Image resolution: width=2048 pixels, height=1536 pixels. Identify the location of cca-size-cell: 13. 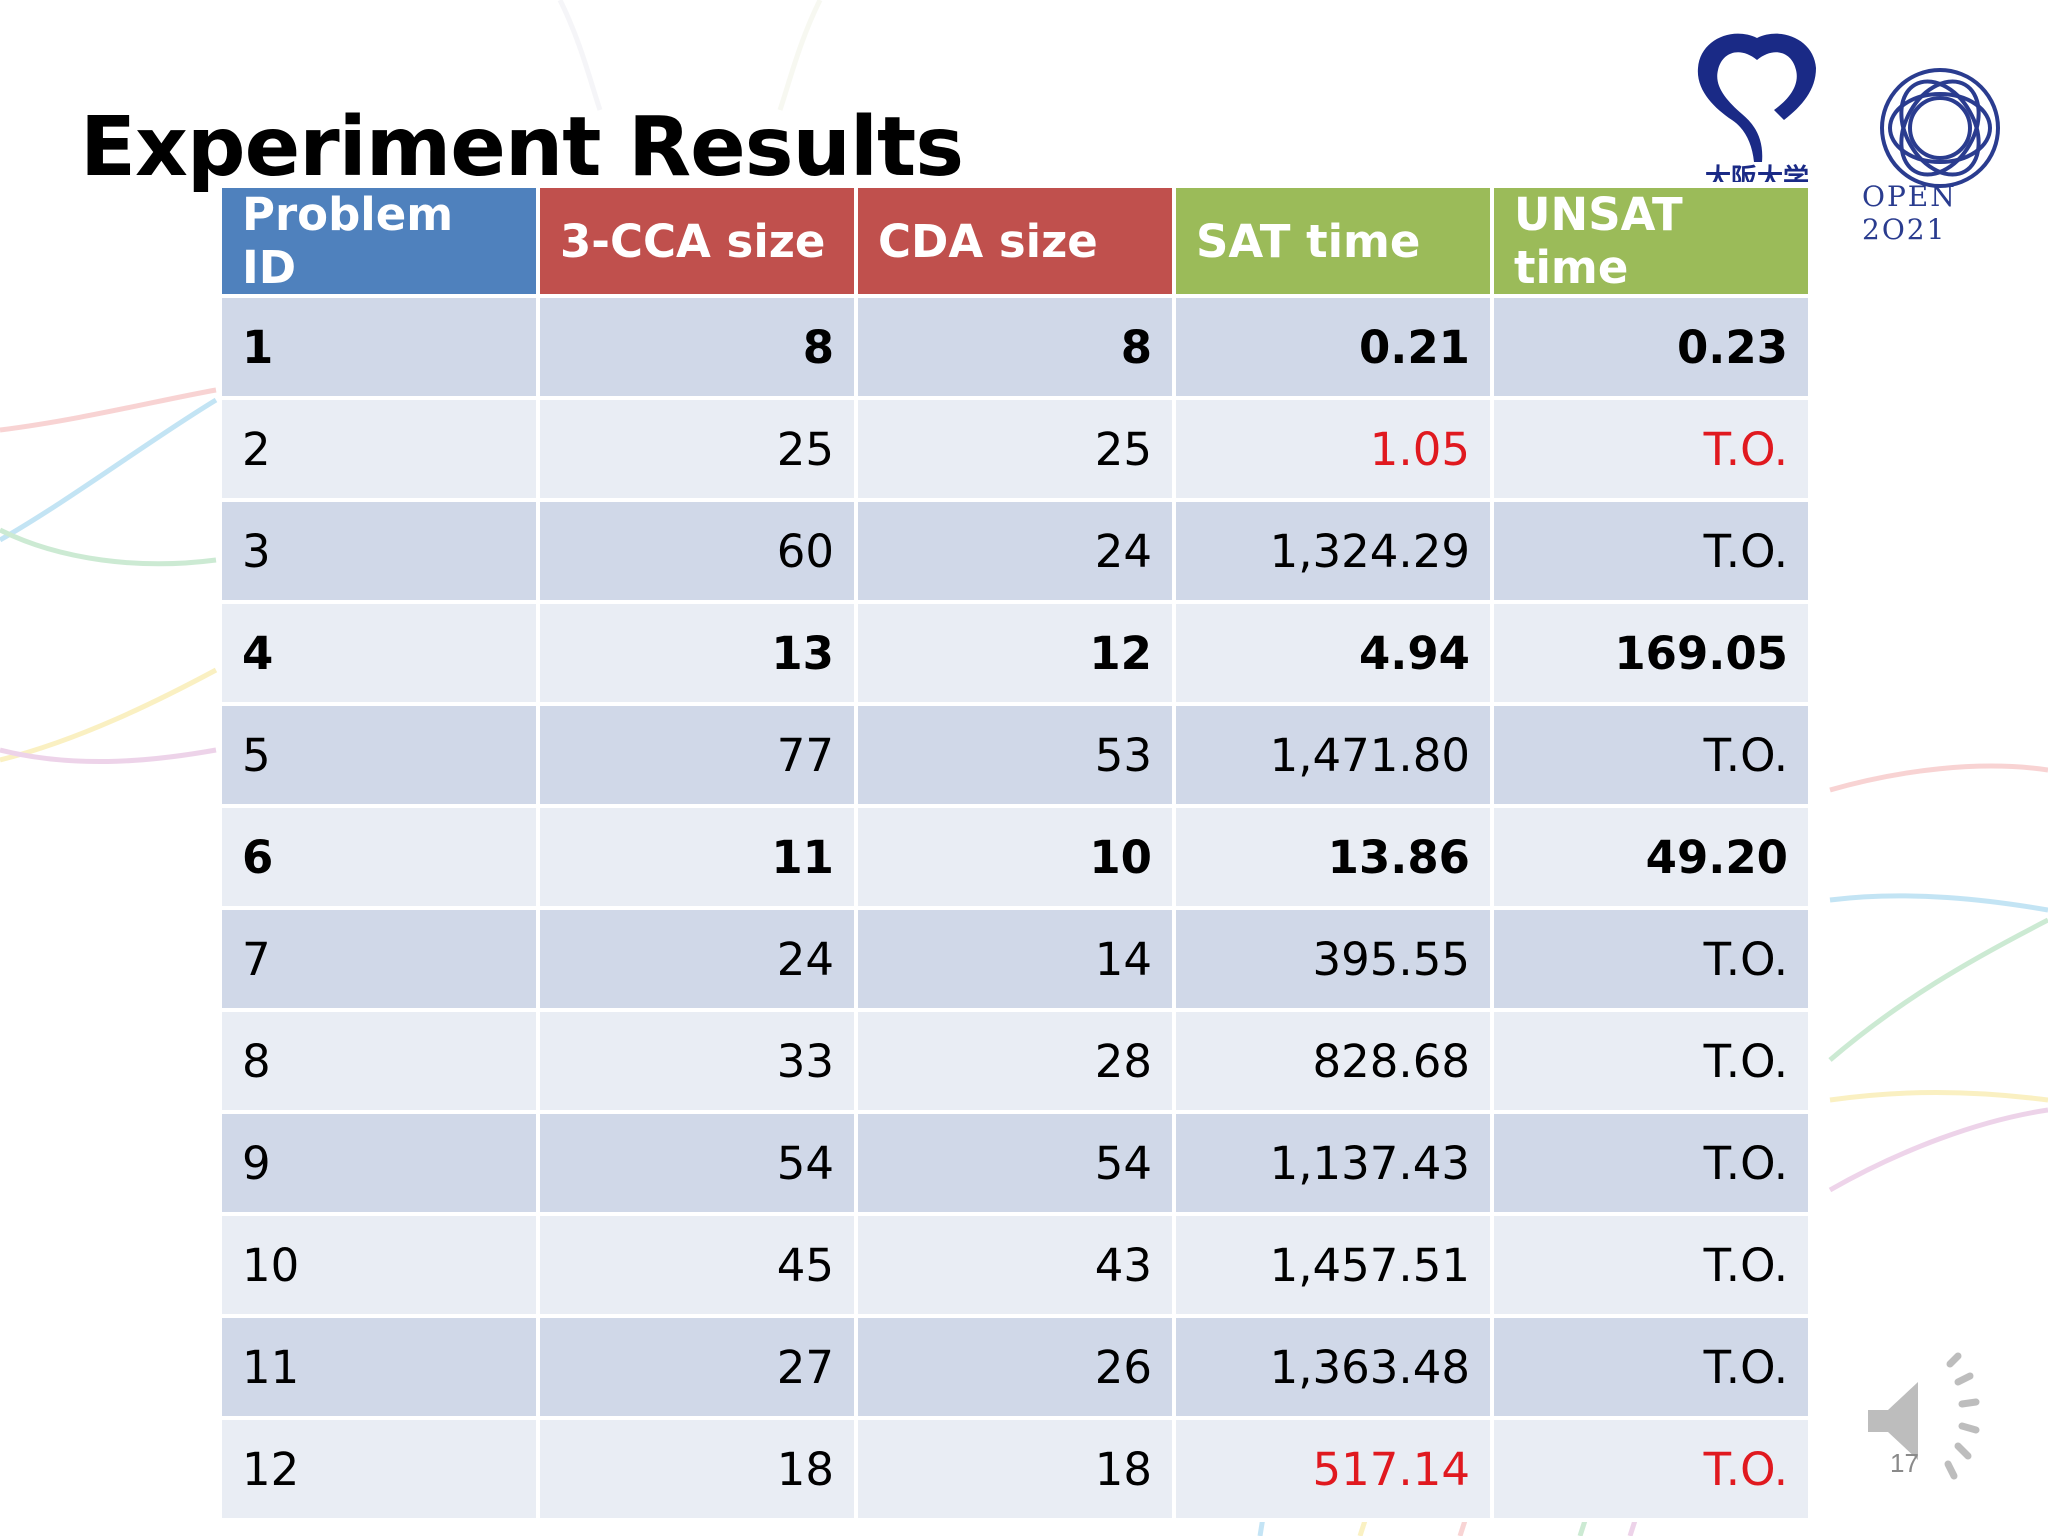
(697, 653).